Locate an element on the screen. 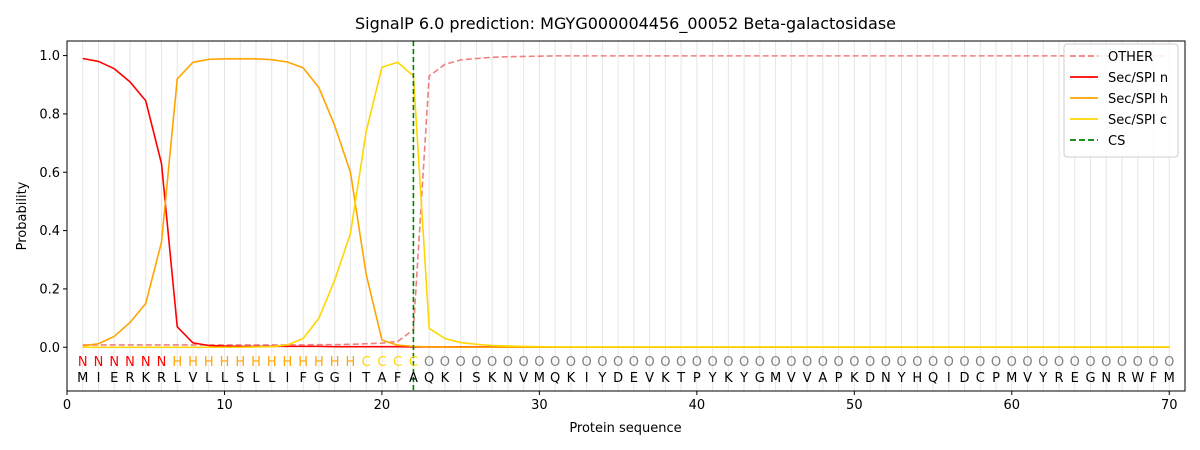  y-axis-title: Probability is located at coordinates (22, 215).